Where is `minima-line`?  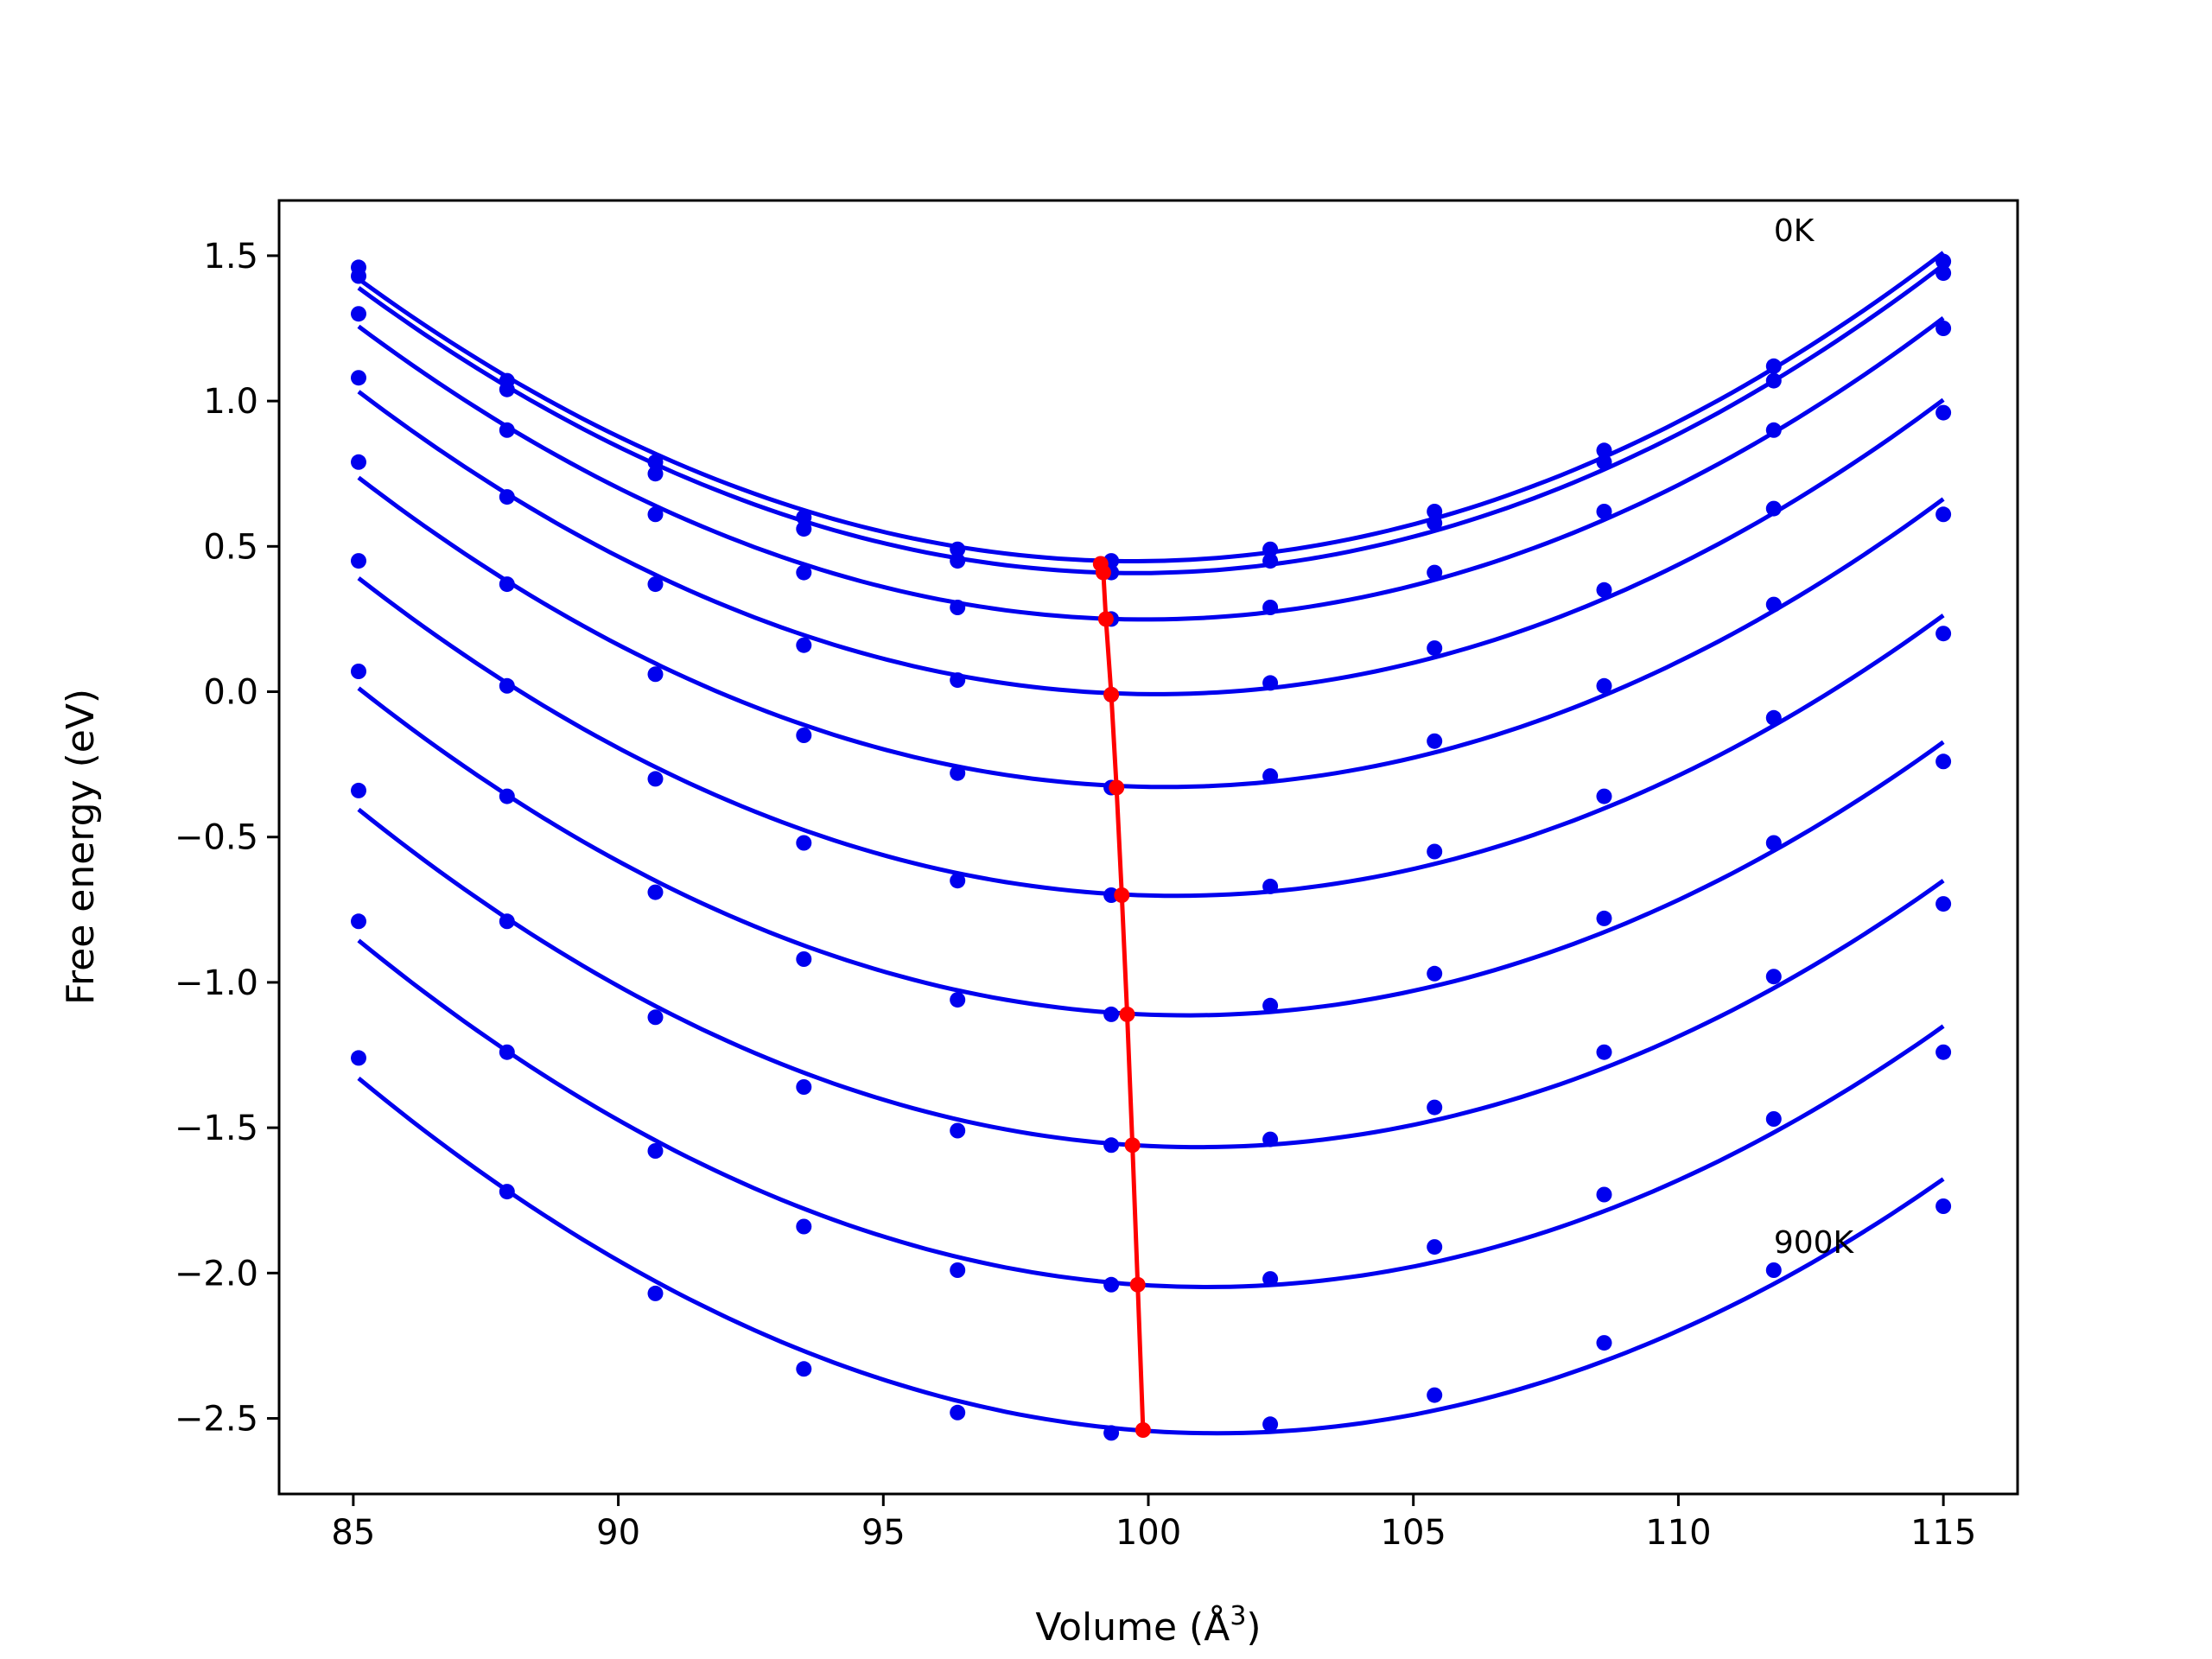
minima-line is located at coordinates (1122, 997).